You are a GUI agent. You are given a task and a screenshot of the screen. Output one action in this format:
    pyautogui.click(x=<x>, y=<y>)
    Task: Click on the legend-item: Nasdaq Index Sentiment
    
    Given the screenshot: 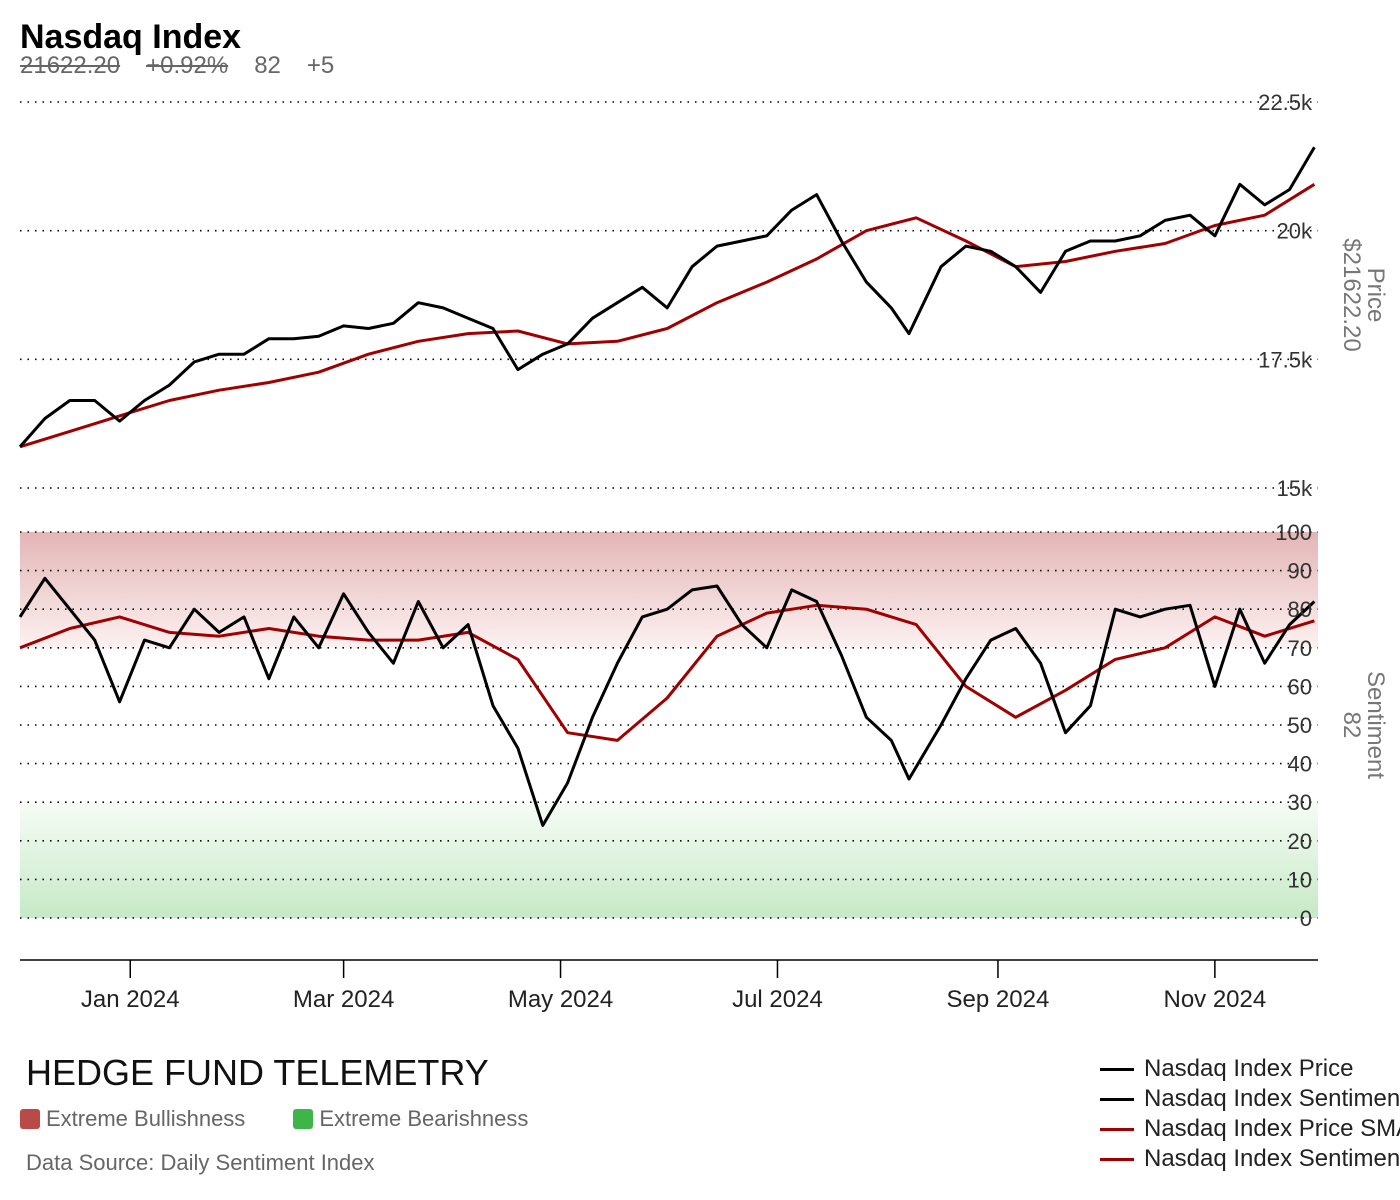 What is the action you would take?
    pyautogui.click(x=1250, y=1099)
    